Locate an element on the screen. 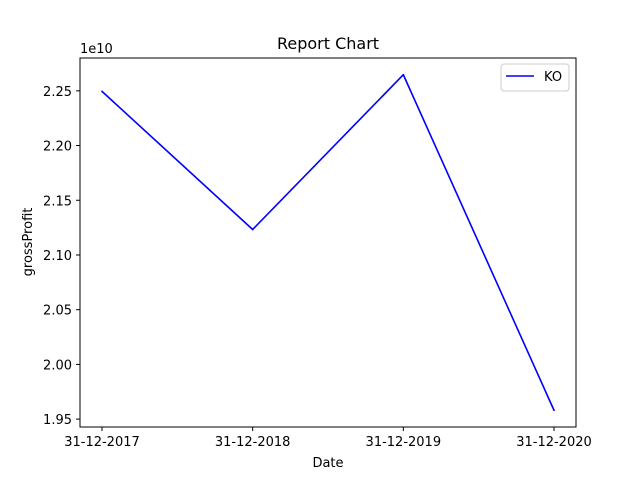  y-tick-label: 2.05 is located at coordinates (57, 311).